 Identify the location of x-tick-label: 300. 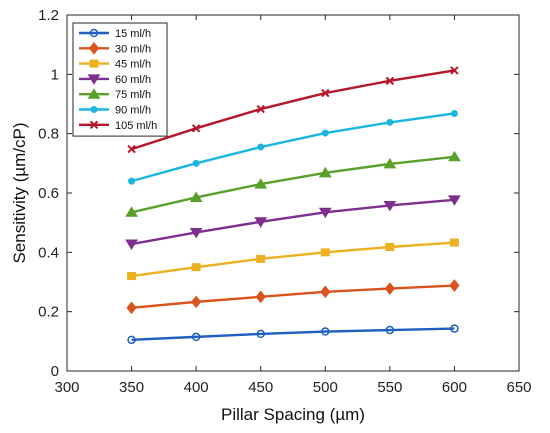
(66, 387).